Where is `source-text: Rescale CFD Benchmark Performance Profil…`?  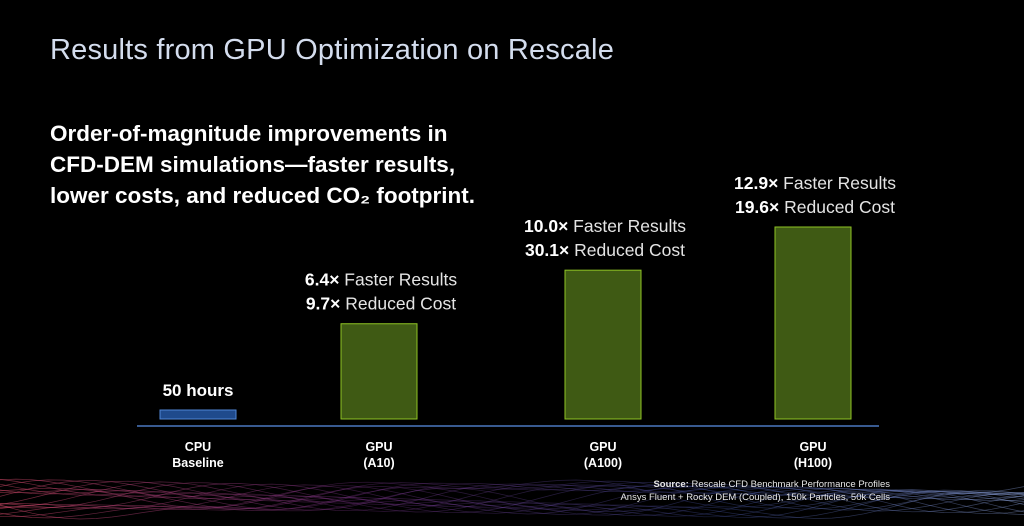
source-text: Rescale CFD Benchmark Performance Profil… is located at coordinates (789, 484).